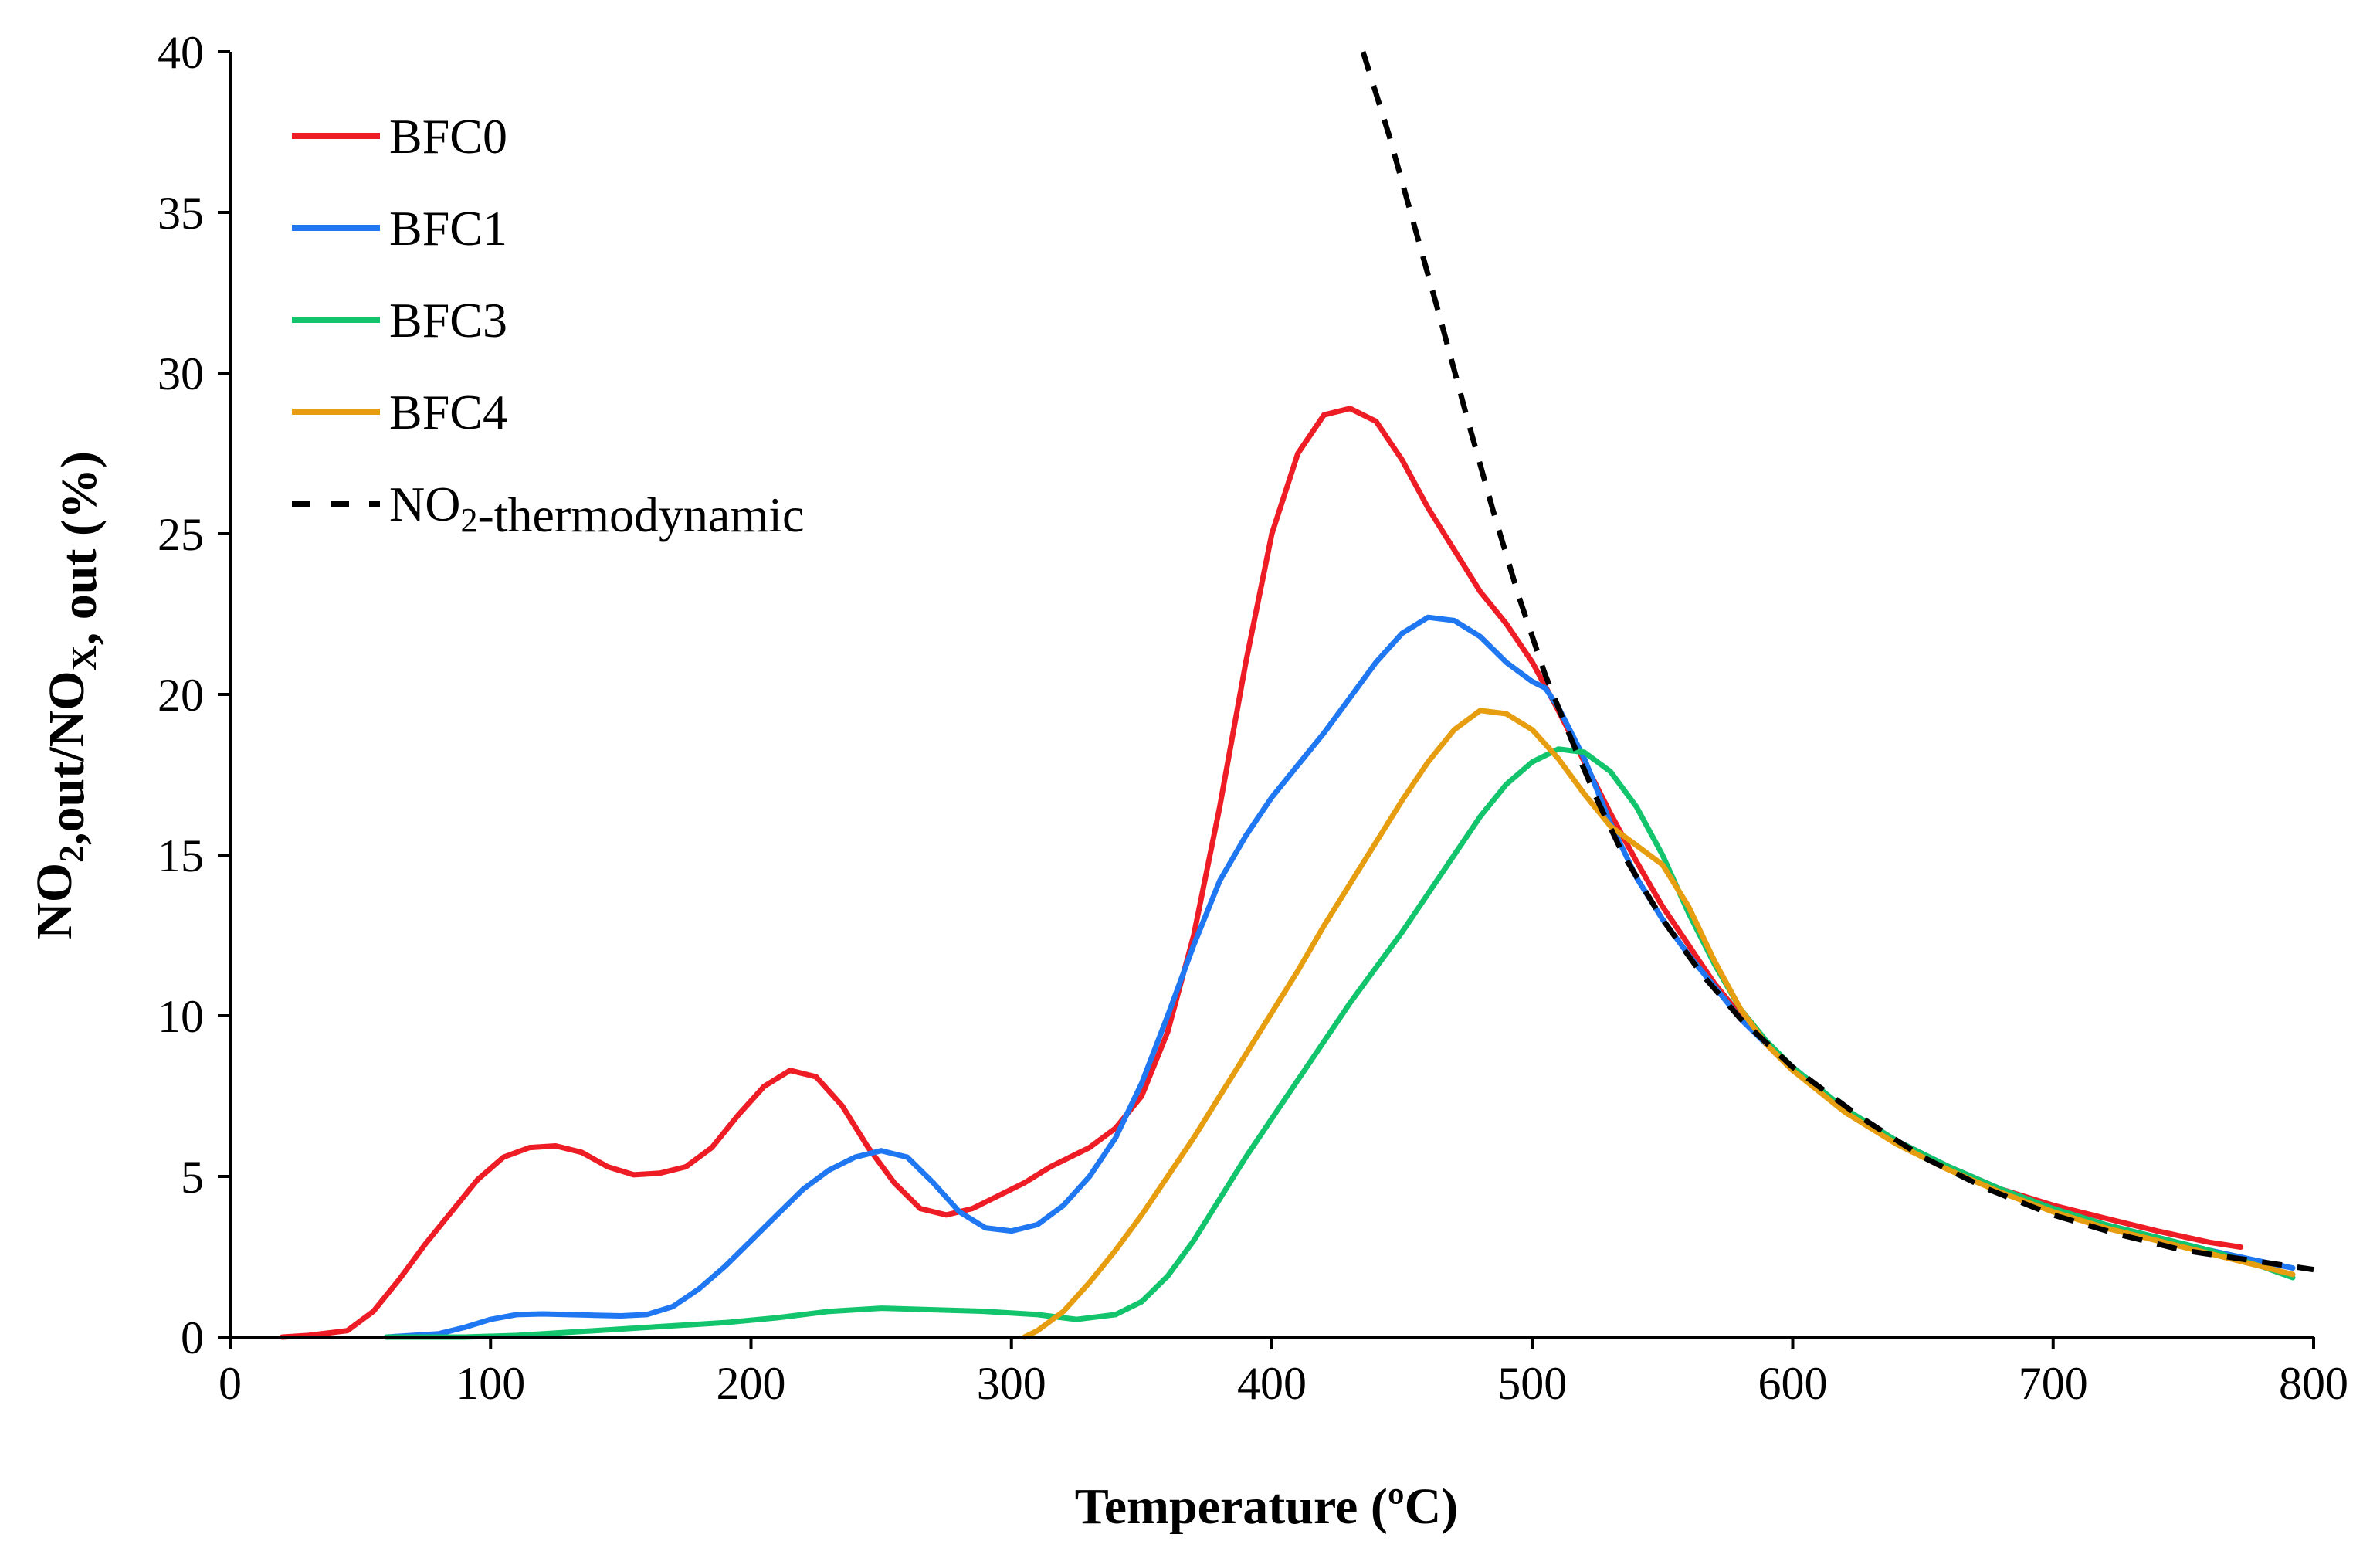 This screenshot has width=2380, height=1558. What do you see at coordinates (490, 1383) in the screenshot?
I see `x-tick-label: 100` at bounding box center [490, 1383].